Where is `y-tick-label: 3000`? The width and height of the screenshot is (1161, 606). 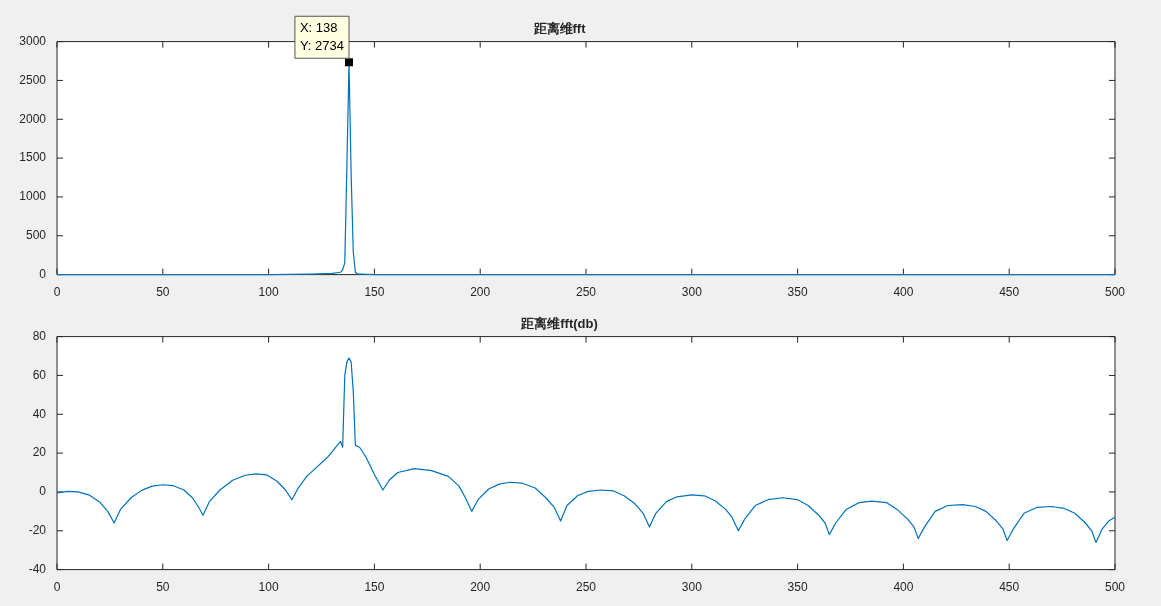
y-tick-label: 3000 is located at coordinates (33, 40).